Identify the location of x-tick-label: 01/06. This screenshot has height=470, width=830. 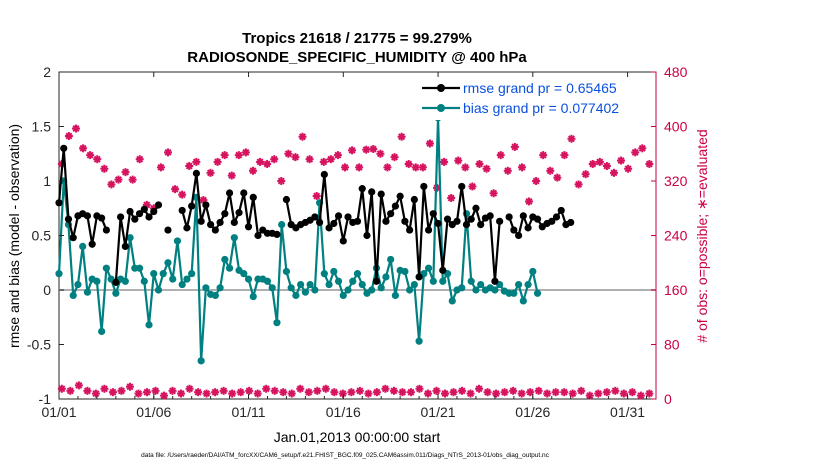
(153, 412).